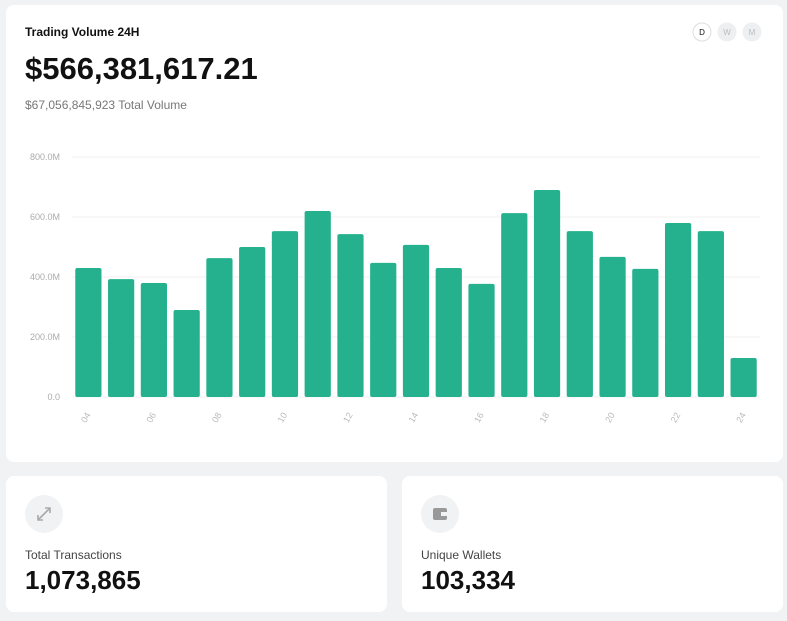  Describe the element at coordinates (610, 418) in the screenshot. I see `x-tick-label: 20` at that location.